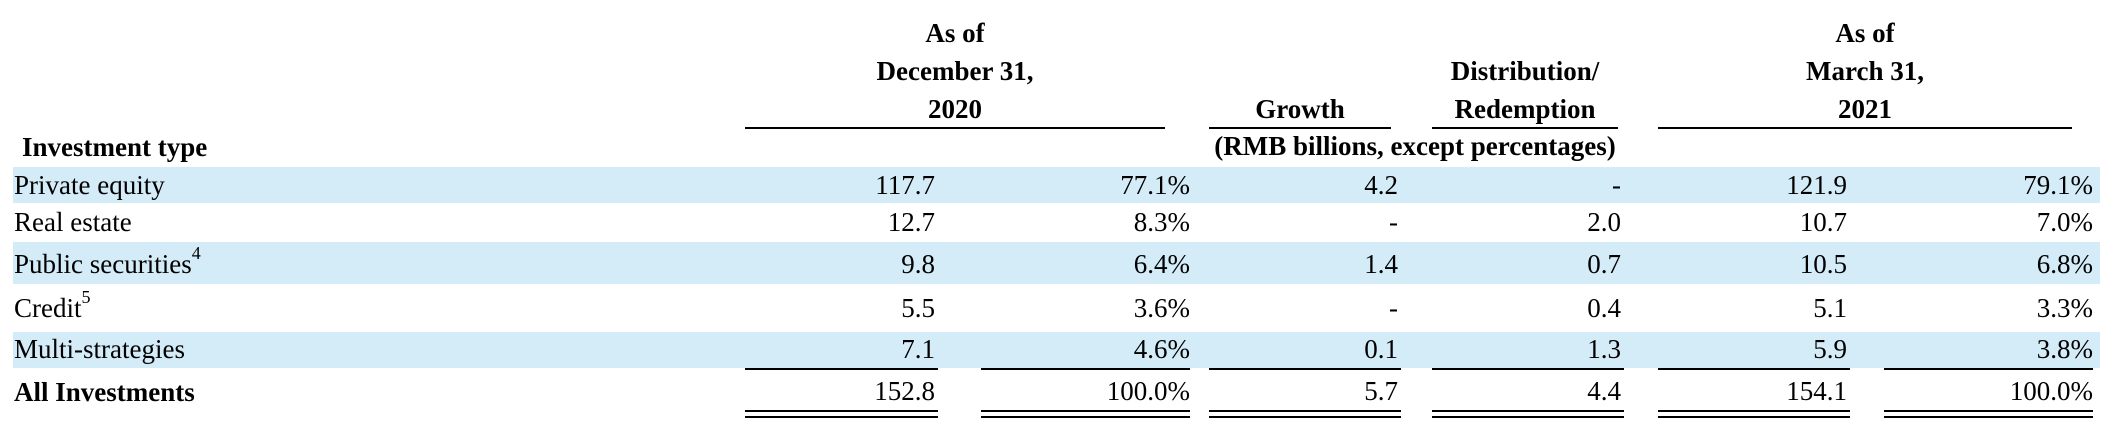 This screenshot has height=440, width=2114. What do you see at coordinates (955, 71) in the screenshot?
I see `header-dec-line2: December 31,` at bounding box center [955, 71].